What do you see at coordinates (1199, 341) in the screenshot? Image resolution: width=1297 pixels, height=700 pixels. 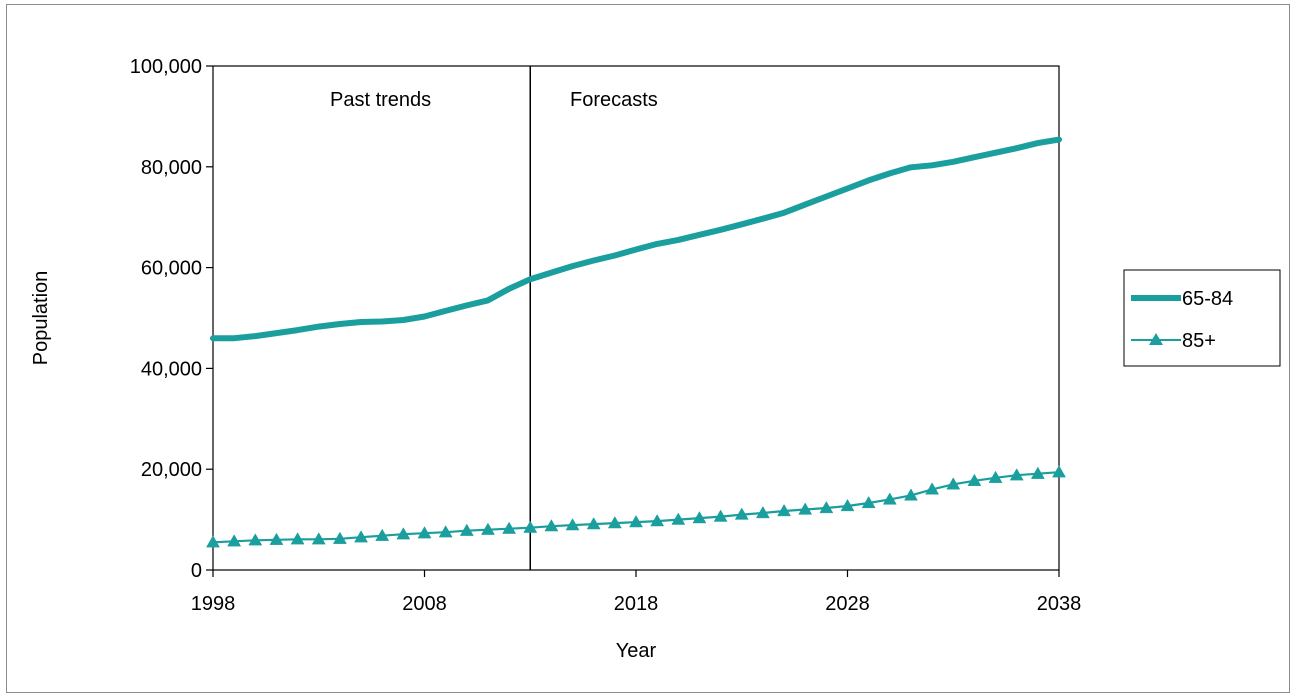 I see `legend-label-85-plus: 85+` at bounding box center [1199, 341].